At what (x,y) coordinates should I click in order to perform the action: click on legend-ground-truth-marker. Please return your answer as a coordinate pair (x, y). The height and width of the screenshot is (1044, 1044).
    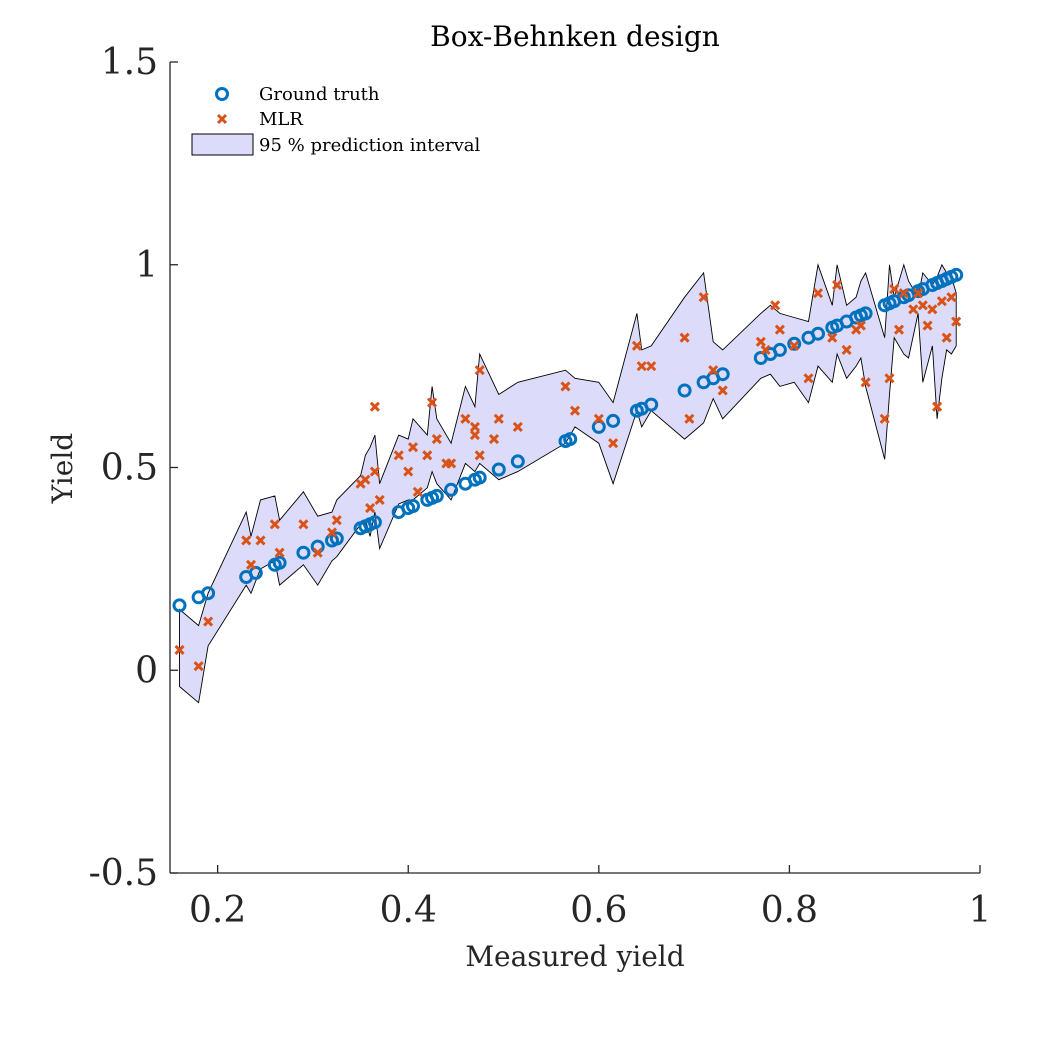
    Looking at the image, I should click on (222, 94).